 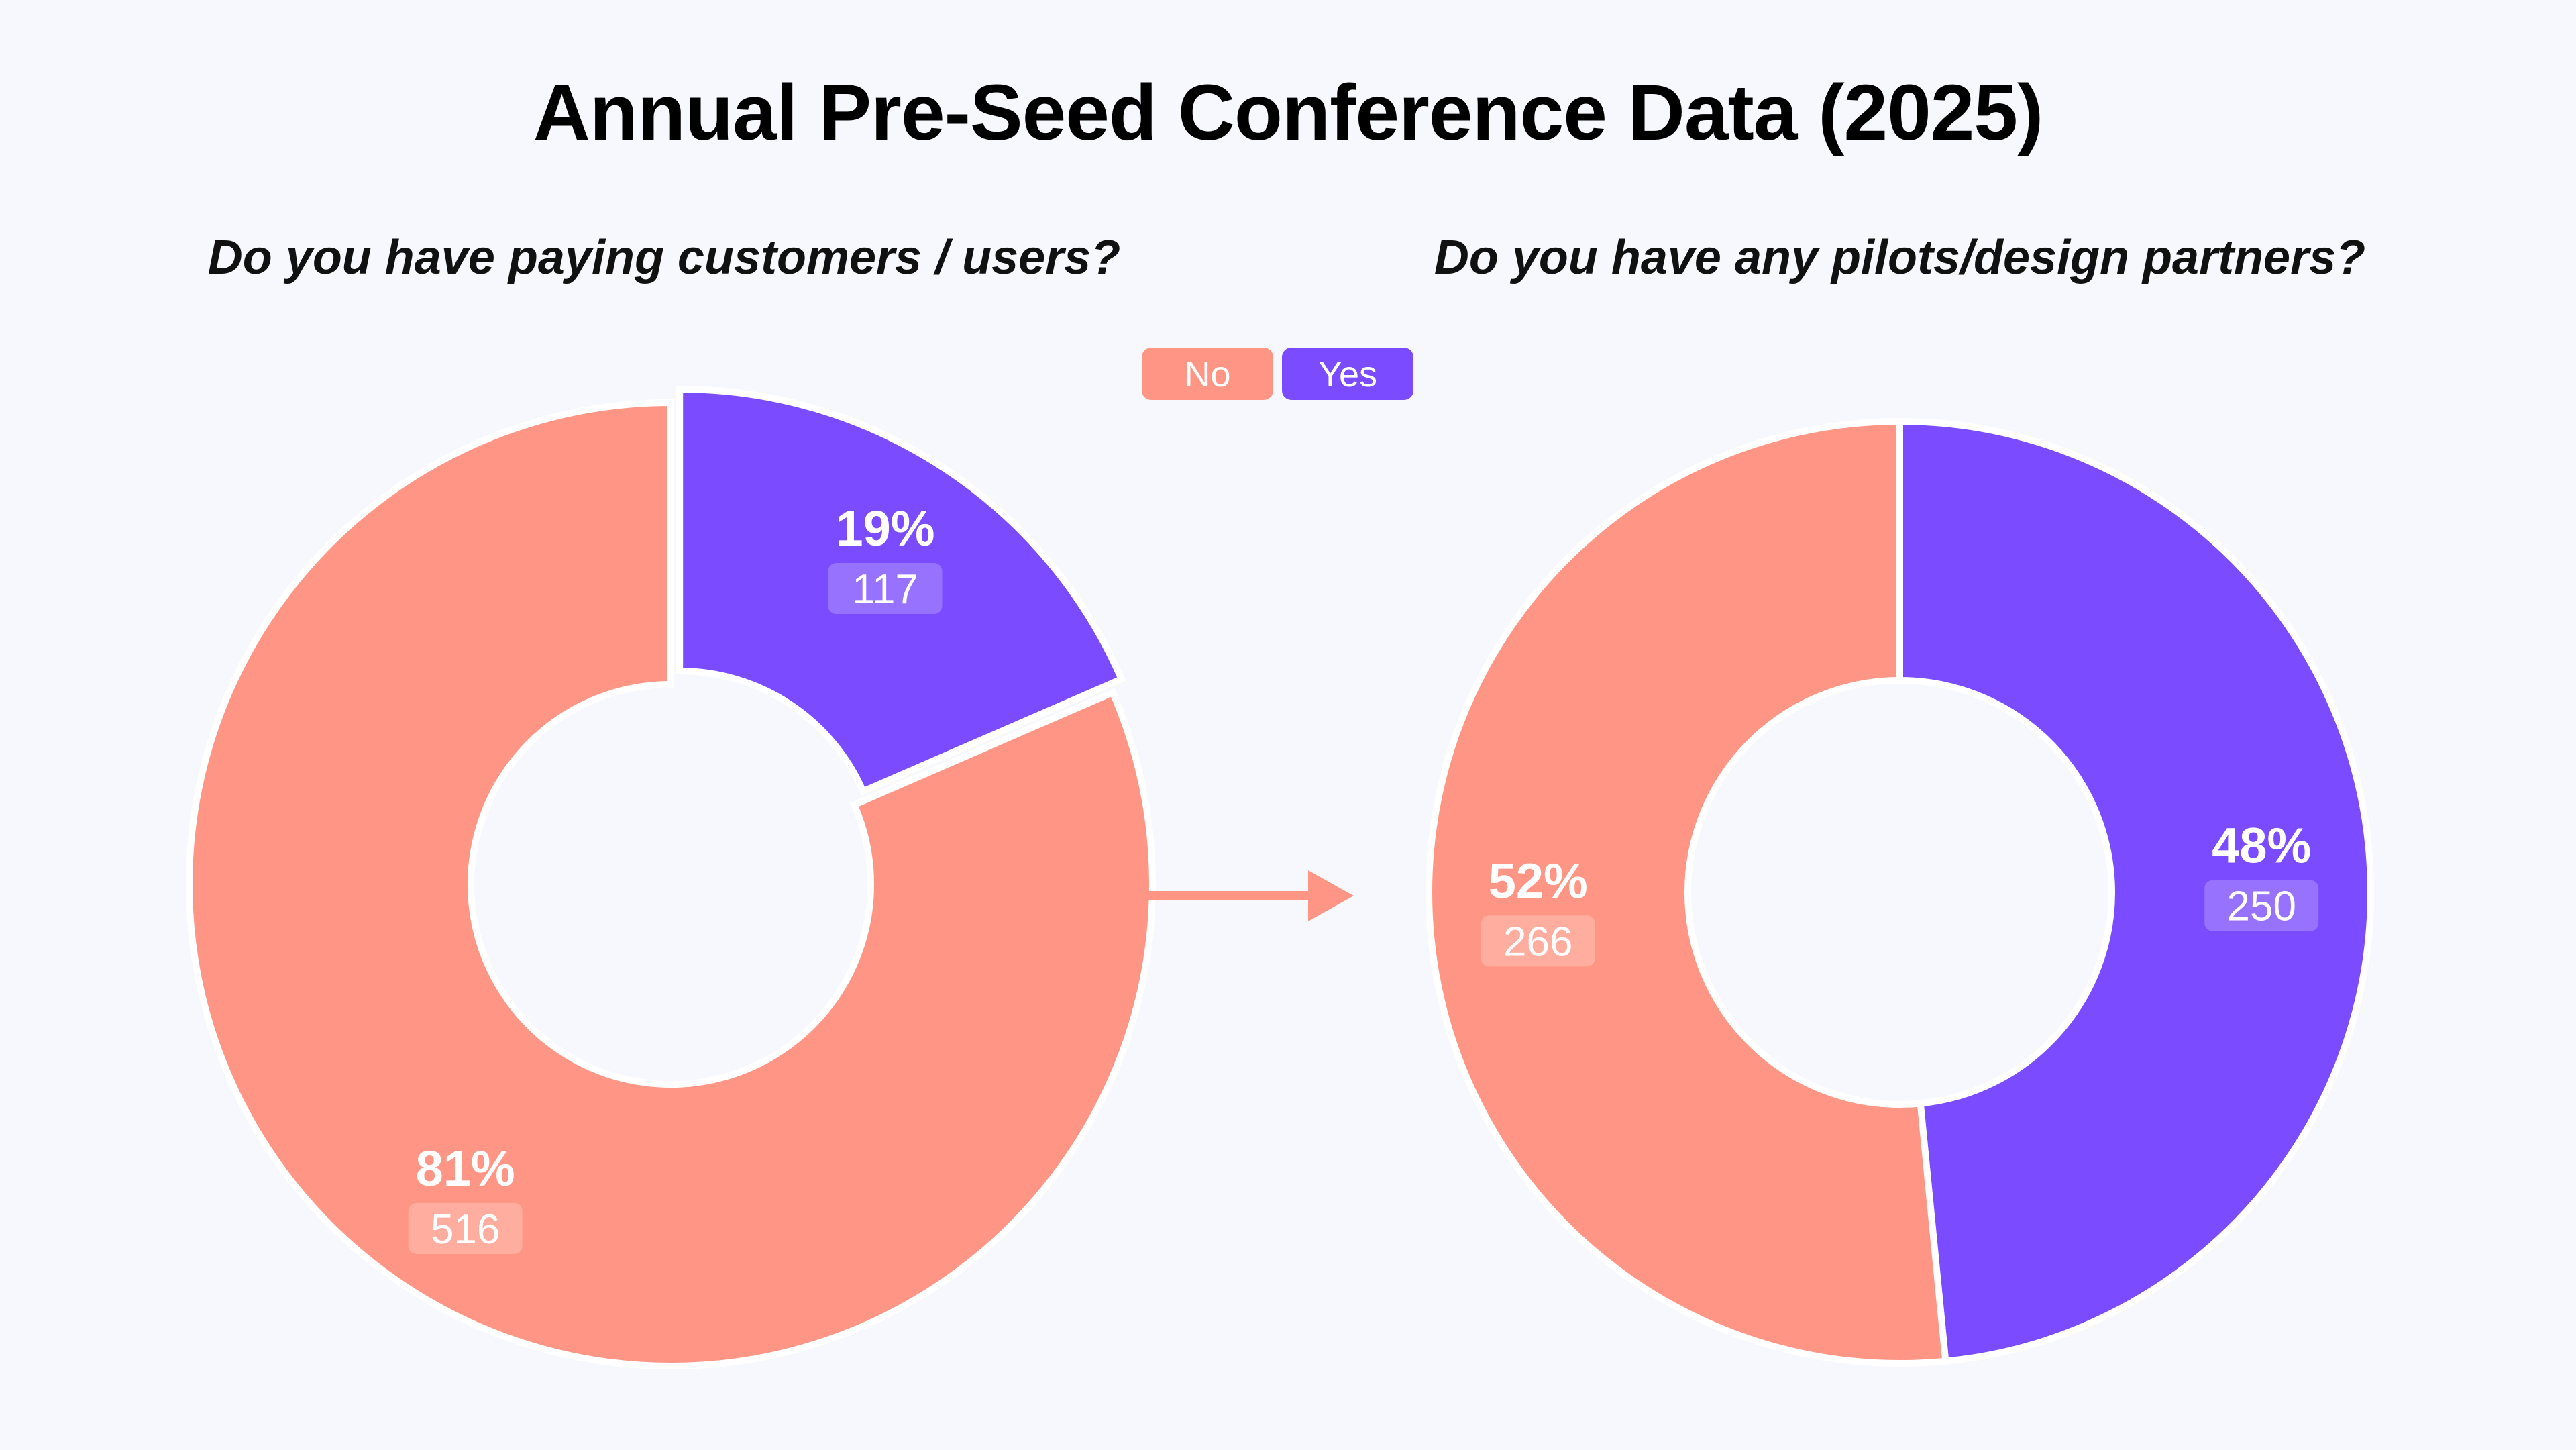 I want to click on donut-1-slice-yes, so click(x=901, y=590).